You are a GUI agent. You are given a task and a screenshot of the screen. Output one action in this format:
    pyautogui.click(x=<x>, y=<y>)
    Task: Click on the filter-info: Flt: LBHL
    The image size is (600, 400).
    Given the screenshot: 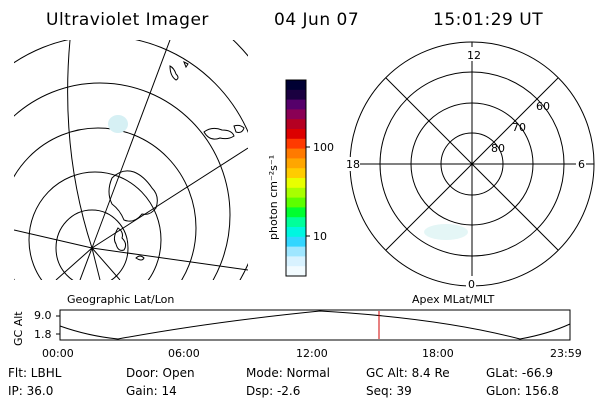 What is the action you would take?
    pyautogui.click(x=35, y=373)
    